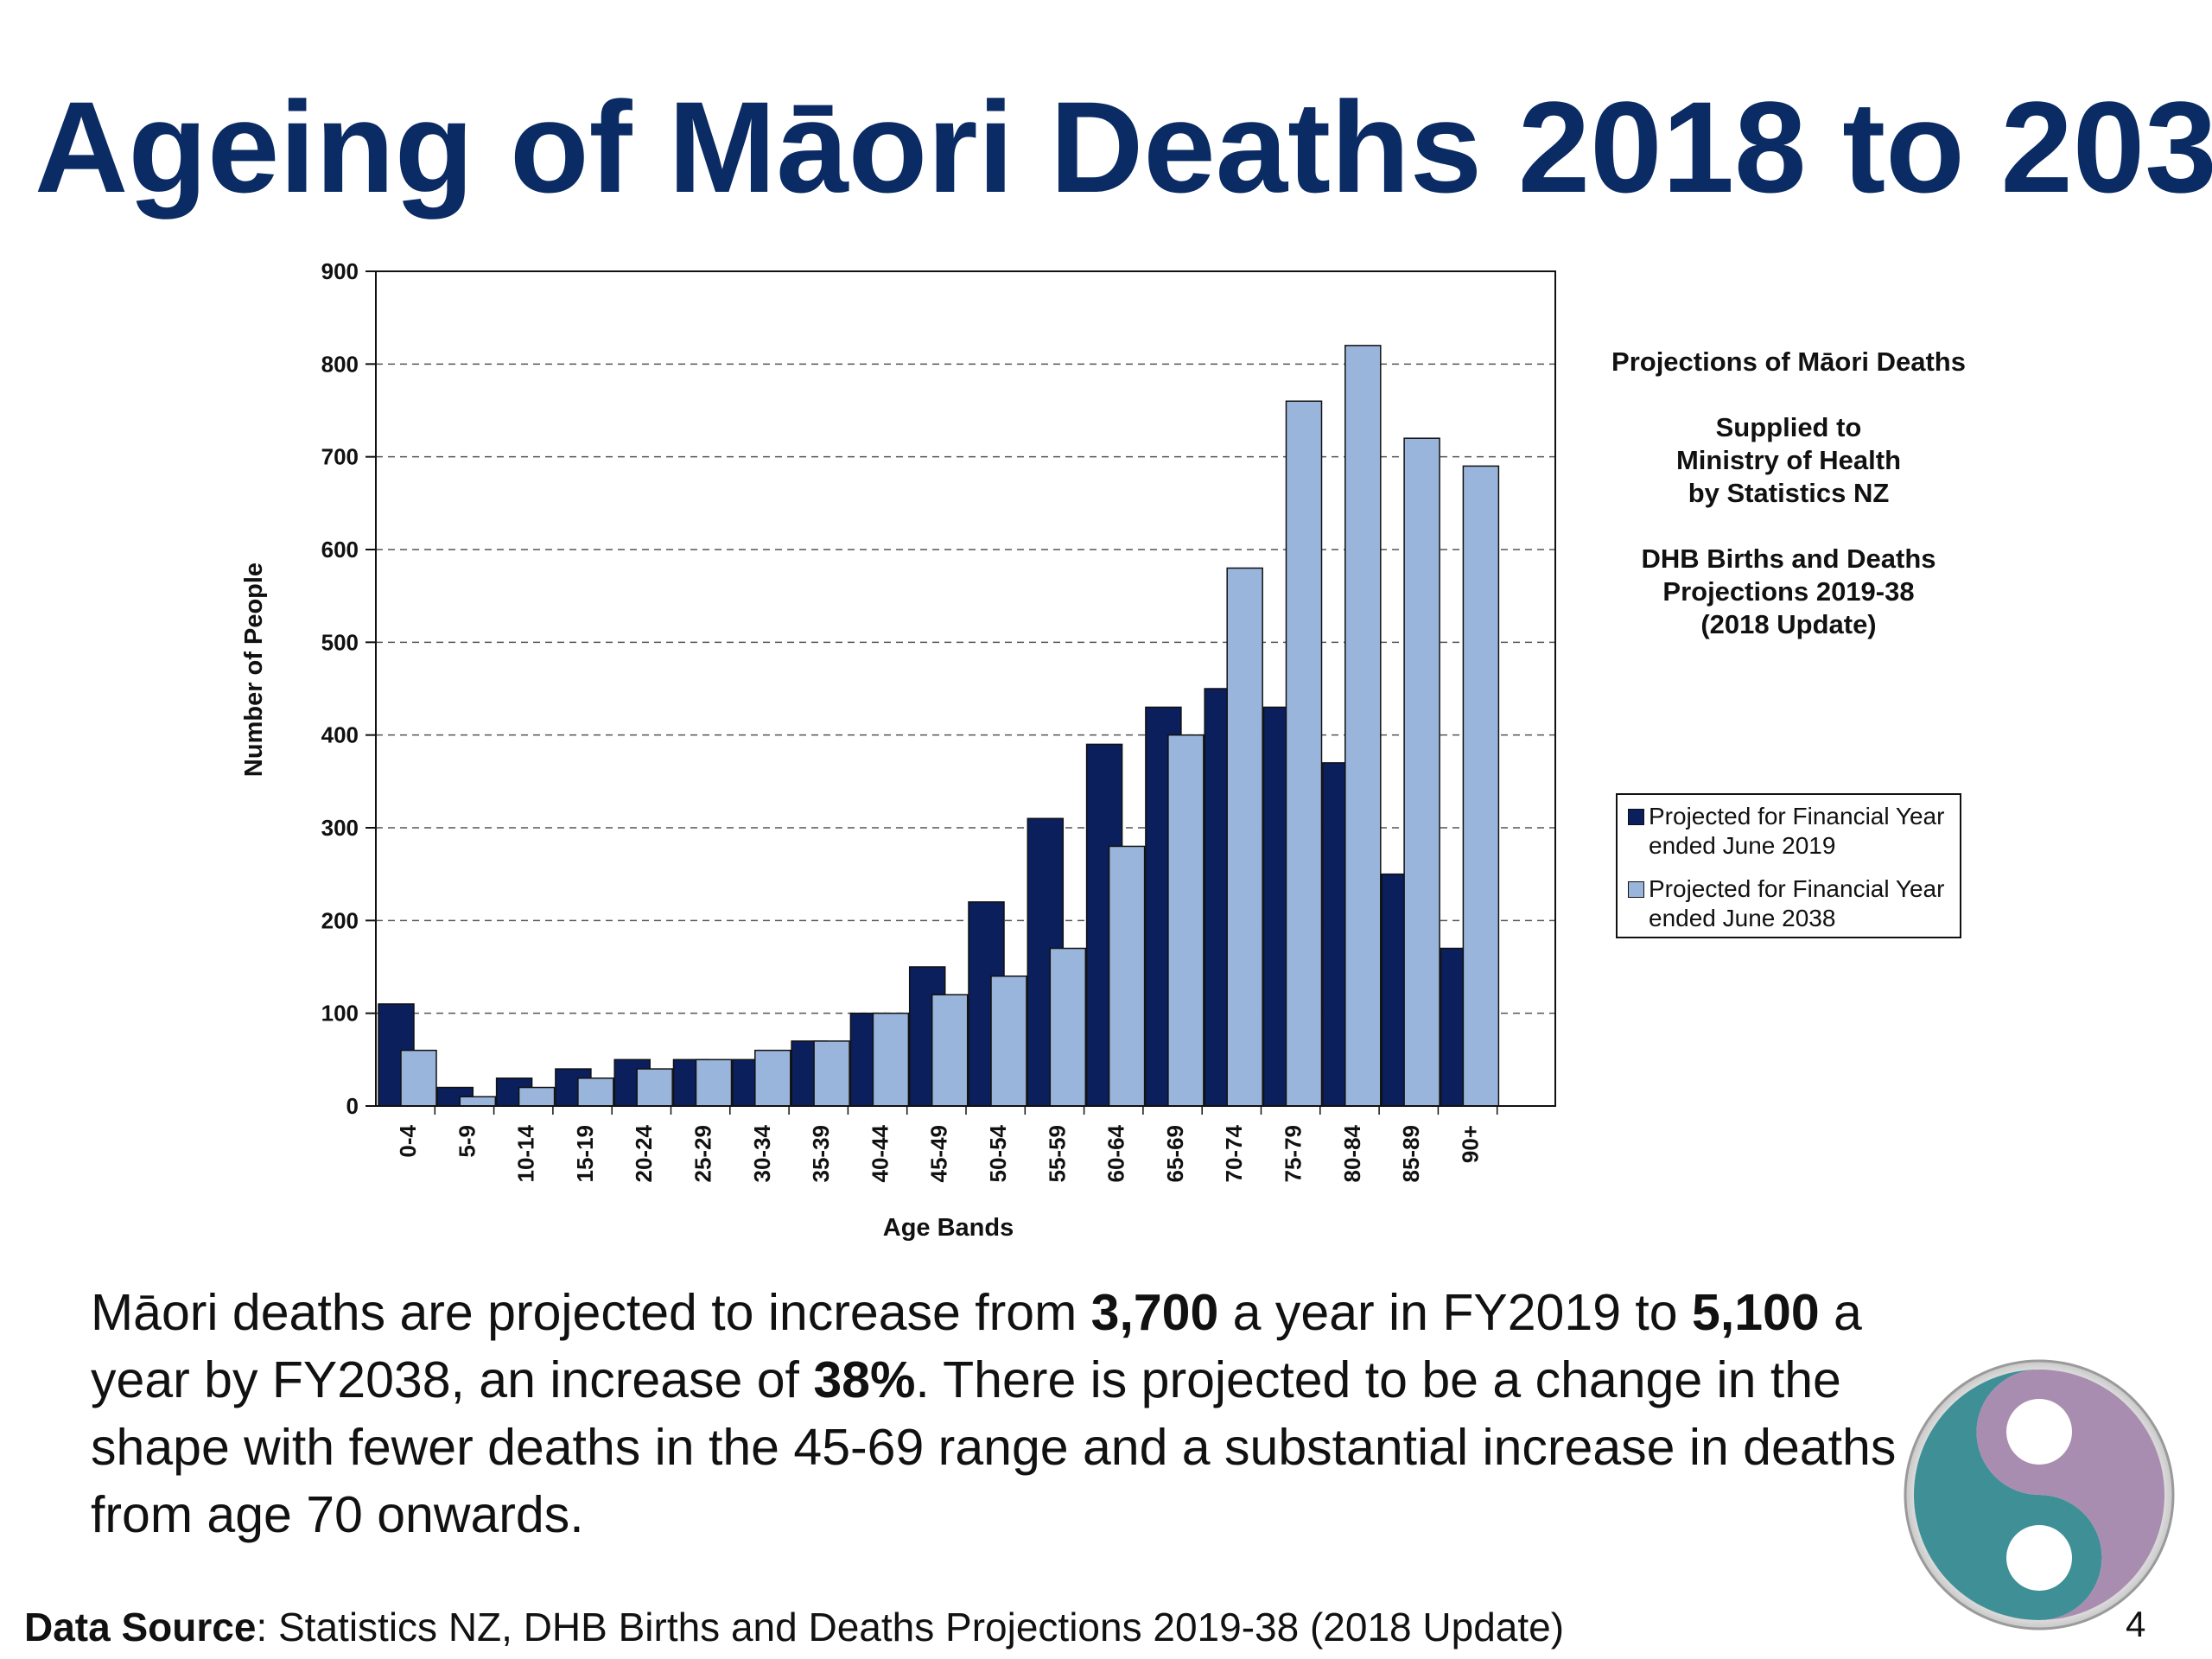 The width and height of the screenshot is (2212, 1659). What do you see at coordinates (976, 1346) in the screenshot?
I see `summary-text-3: a year by FY2038, an increase of` at bounding box center [976, 1346].